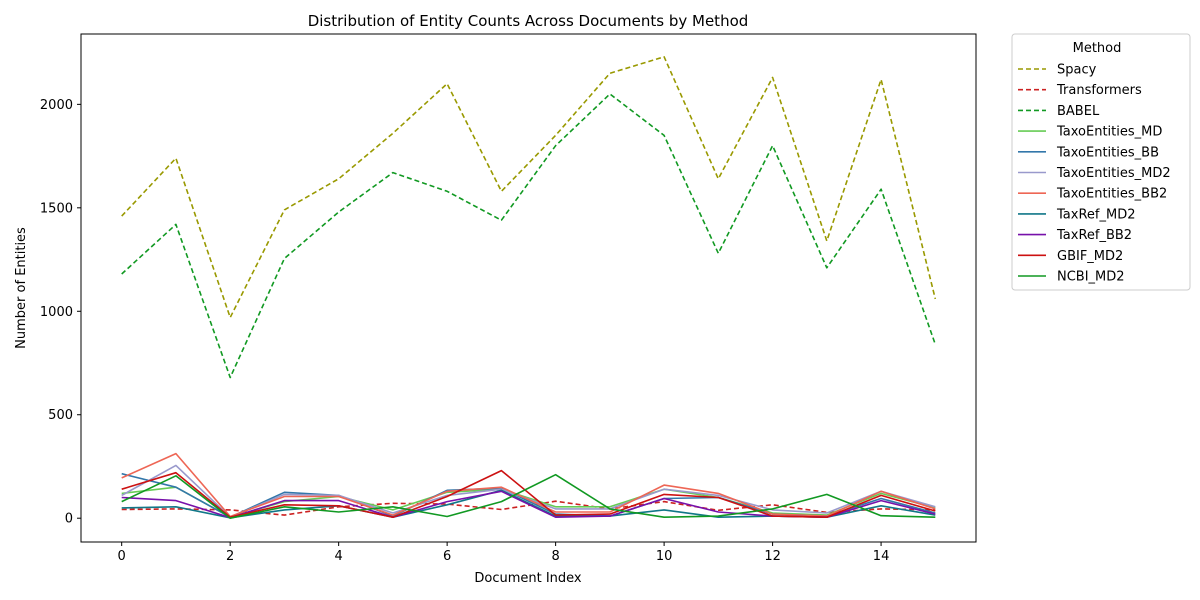  Describe the element at coordinates (881, 556) in the screenshot. I see `x-tick-label: 14` at that location.